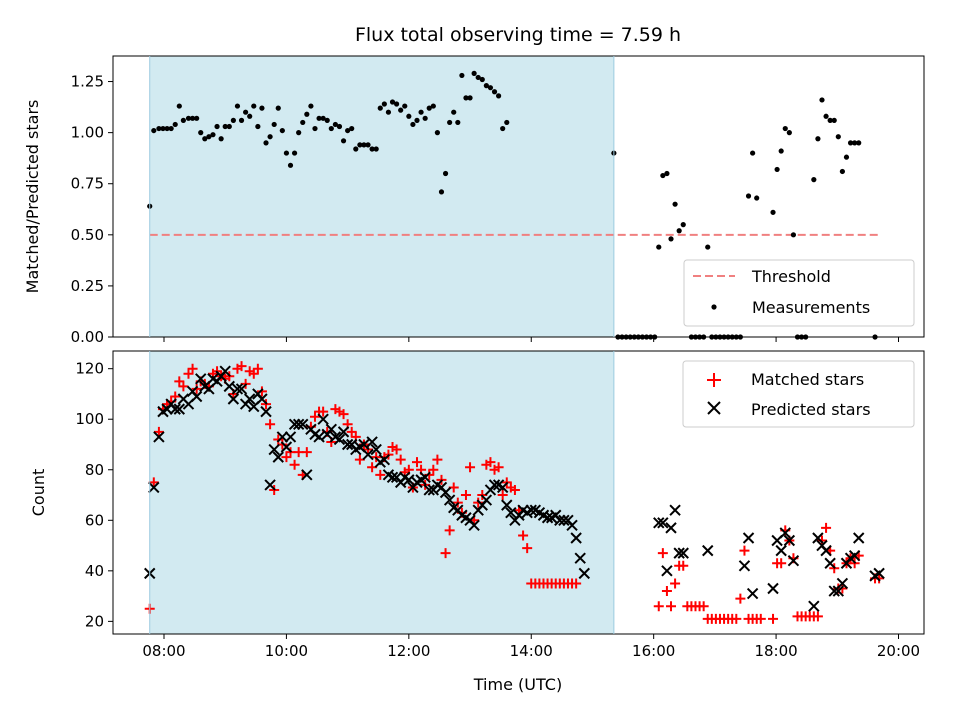  What do you see at coordinates (518, 35) in the screenshot?
I see `chart-title: Flux total observing time = 7.59 h` at bounding box center [518, 35].